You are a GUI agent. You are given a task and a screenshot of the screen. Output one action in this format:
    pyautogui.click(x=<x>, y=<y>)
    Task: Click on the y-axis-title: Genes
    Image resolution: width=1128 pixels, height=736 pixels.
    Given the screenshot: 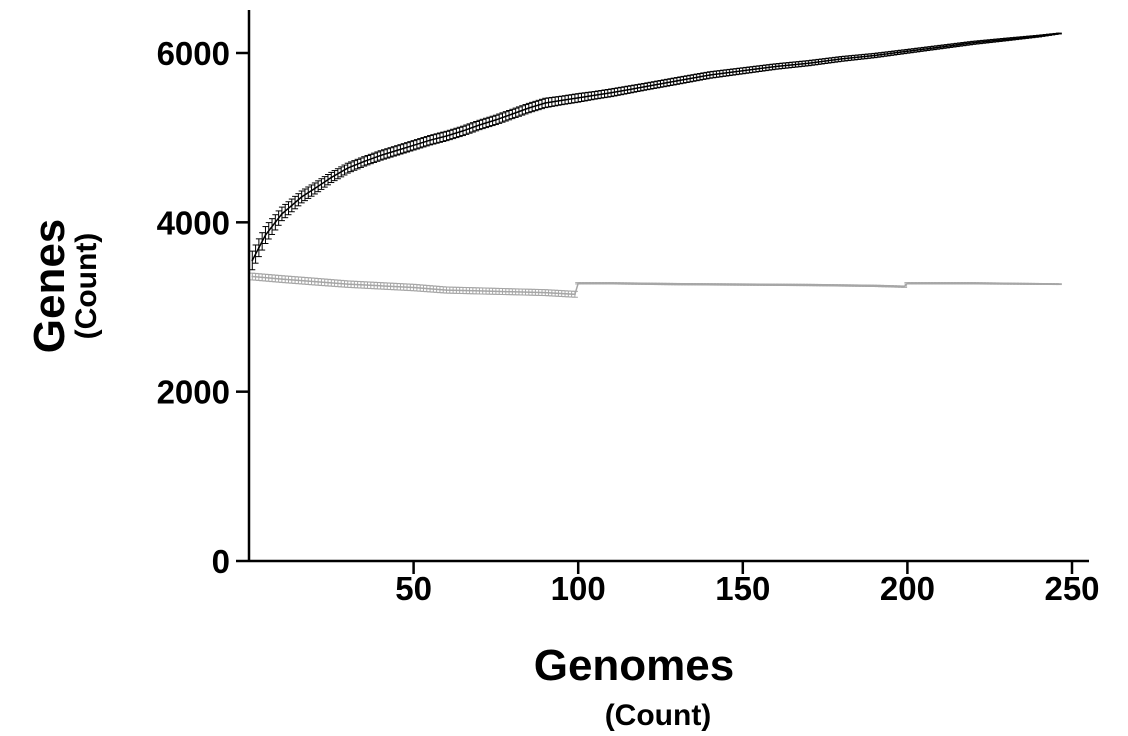 What is the action you would take?
    pyautogui.click(x=49, y=286)
    